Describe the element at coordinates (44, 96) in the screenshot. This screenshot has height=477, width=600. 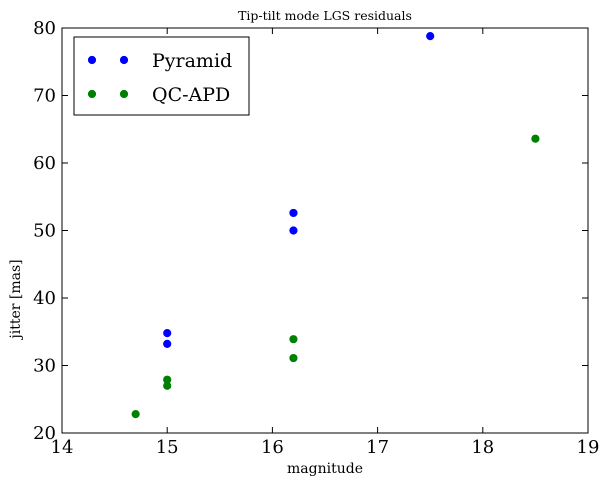
I see `y-tick-label: 70` at that location.